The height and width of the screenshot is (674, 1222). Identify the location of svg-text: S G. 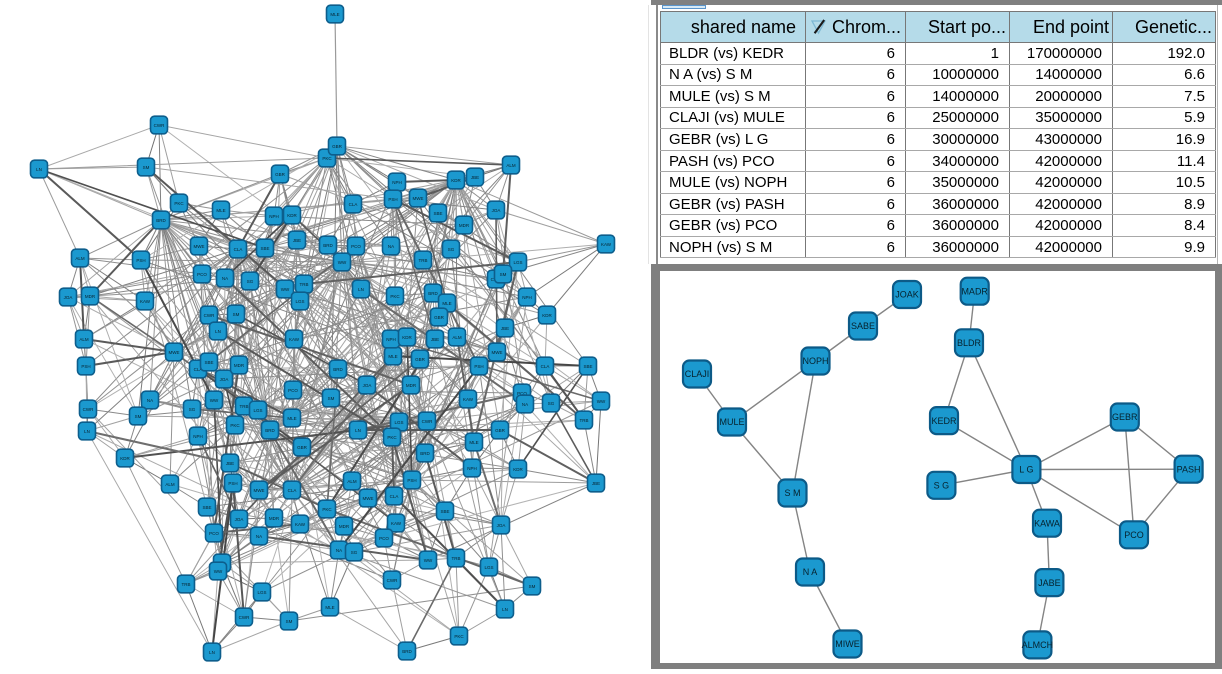
(942, 486).